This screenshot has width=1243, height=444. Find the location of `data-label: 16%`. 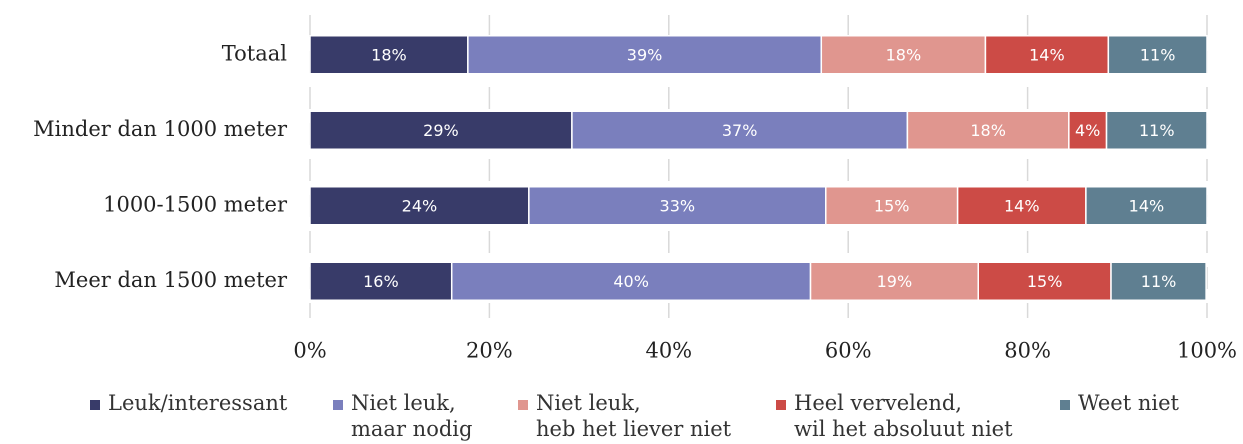

data-label: 16% is located at coordinates (381, 281).